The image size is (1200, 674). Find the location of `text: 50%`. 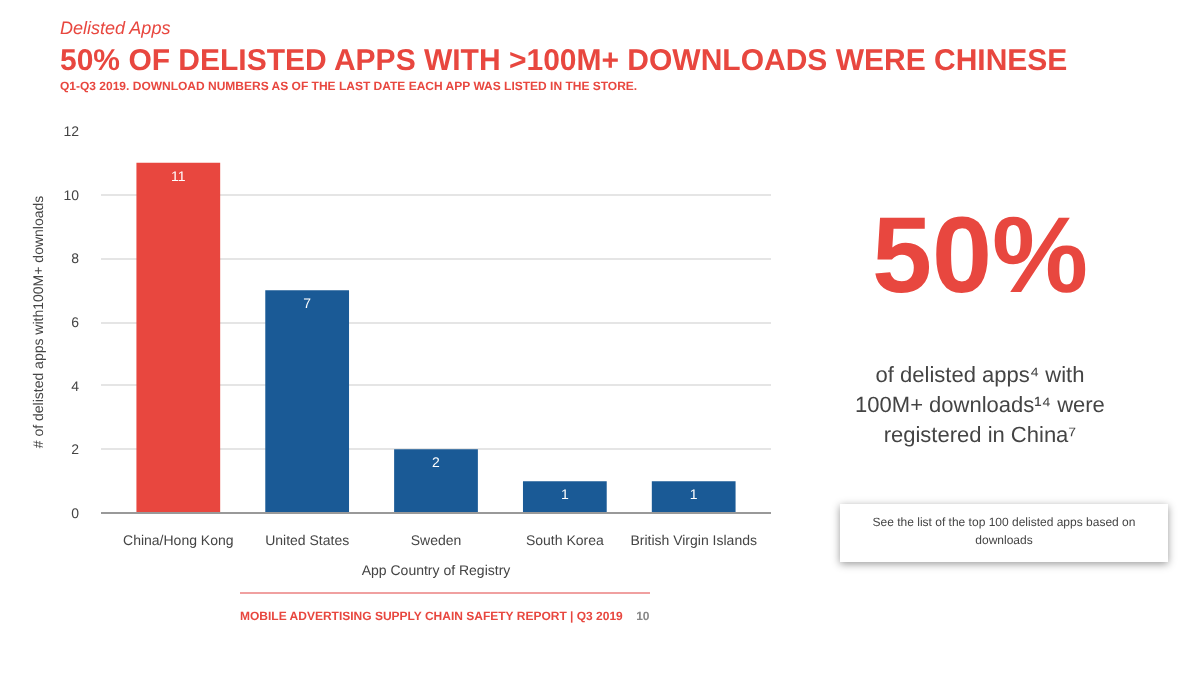

text: 50% is located at coordinates (980, 257).